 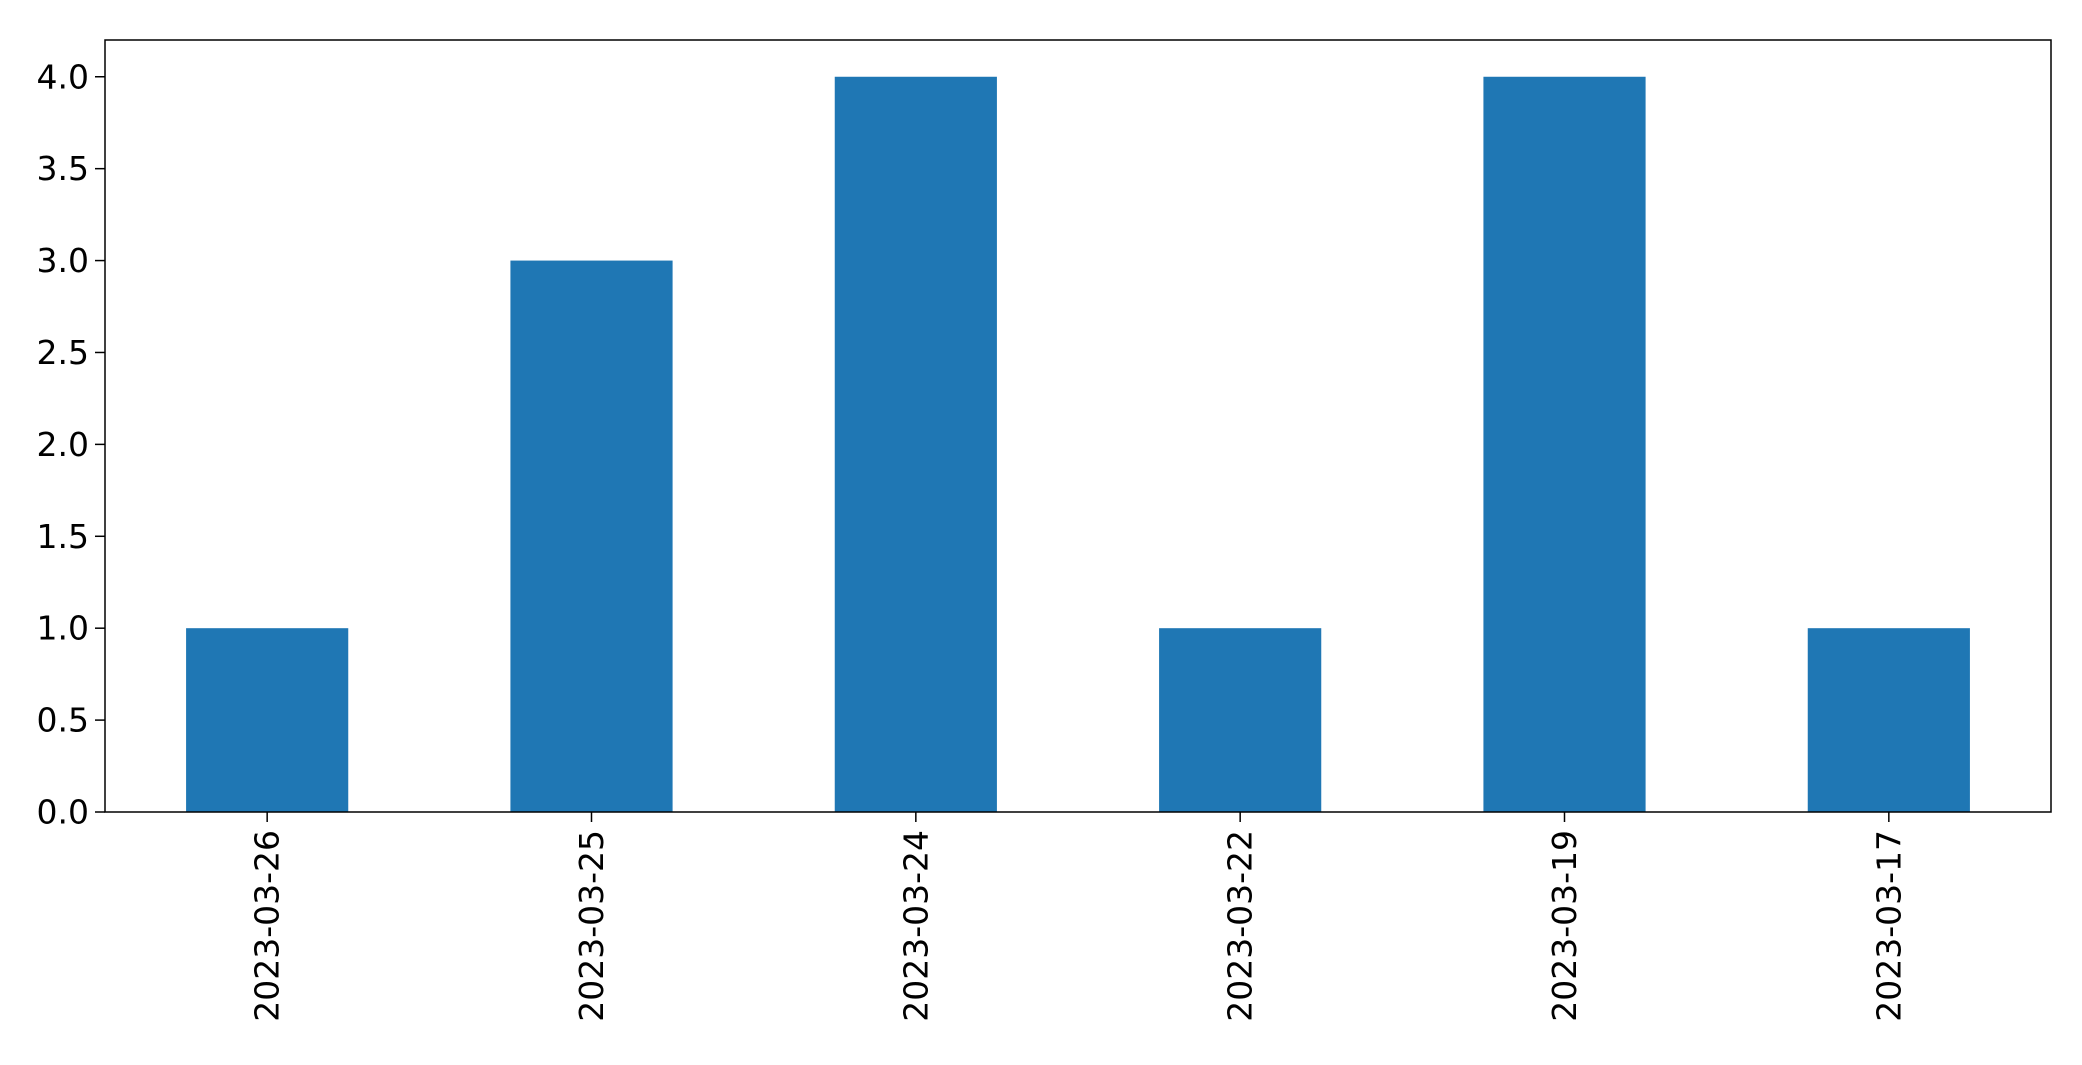 What do you see at coordinates (63, 720) in the screenshot?
I see `y-tick-label: 0.5` at bounding box center [63, 720].